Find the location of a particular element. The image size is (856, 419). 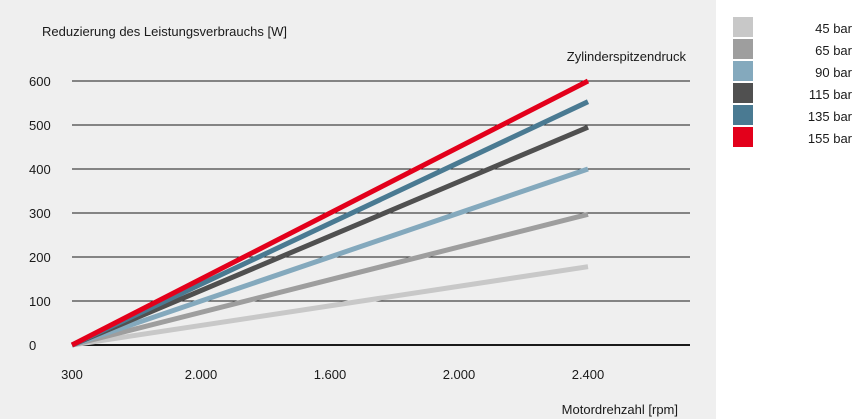

y-tick-label: 0 is located at coordinates (32, 345).